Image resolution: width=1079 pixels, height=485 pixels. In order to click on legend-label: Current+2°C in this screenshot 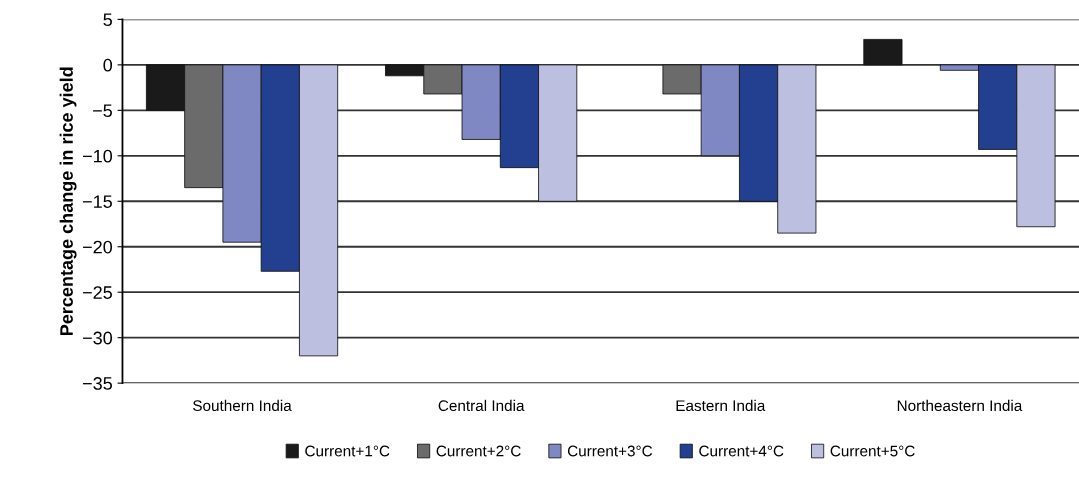, I will do `click(478, 451)`.